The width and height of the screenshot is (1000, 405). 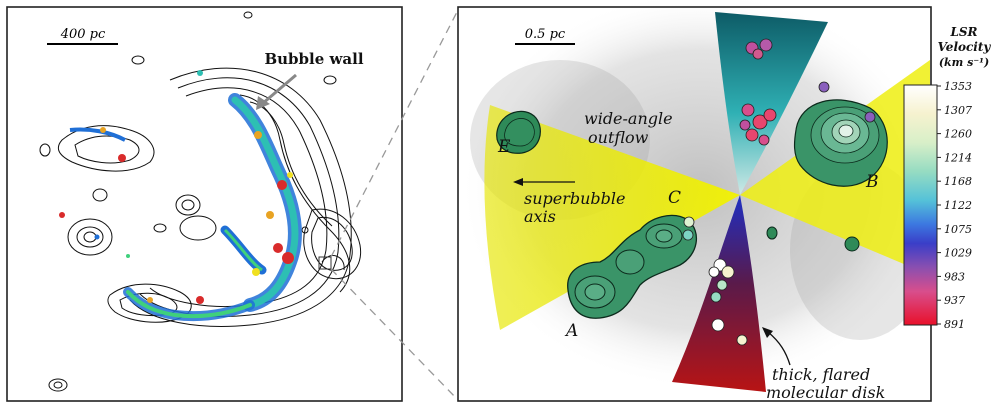 I want to click on disk-label-line2: molecular disk, so click(x=825, y=392).